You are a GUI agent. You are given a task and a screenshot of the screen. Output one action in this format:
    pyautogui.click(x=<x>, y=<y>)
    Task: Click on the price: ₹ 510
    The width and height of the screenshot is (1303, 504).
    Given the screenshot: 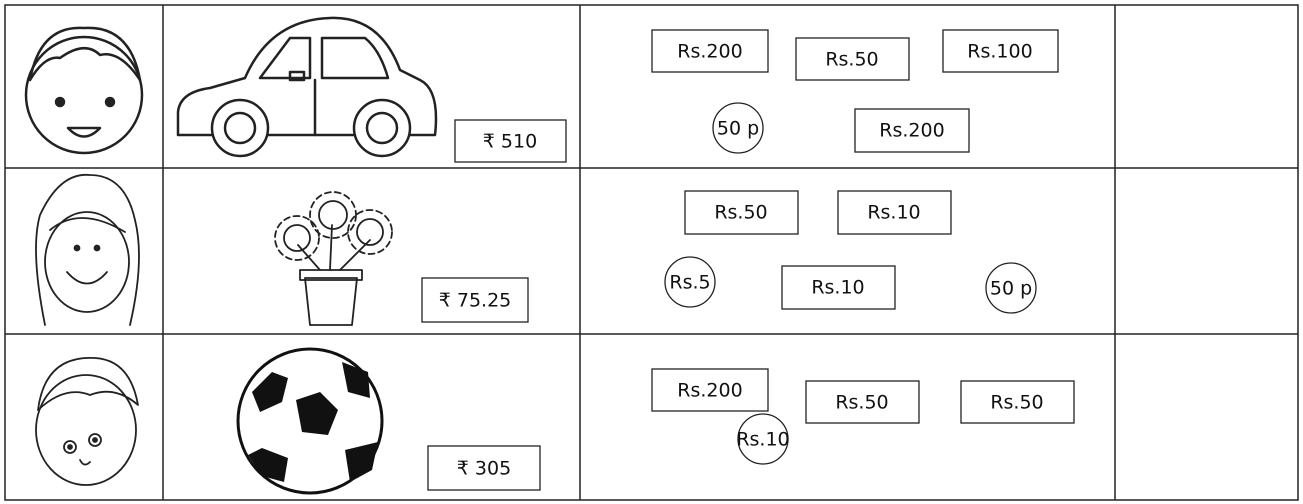 What is the action you would take?
    pyautogui.click(x=510, y=142)
    